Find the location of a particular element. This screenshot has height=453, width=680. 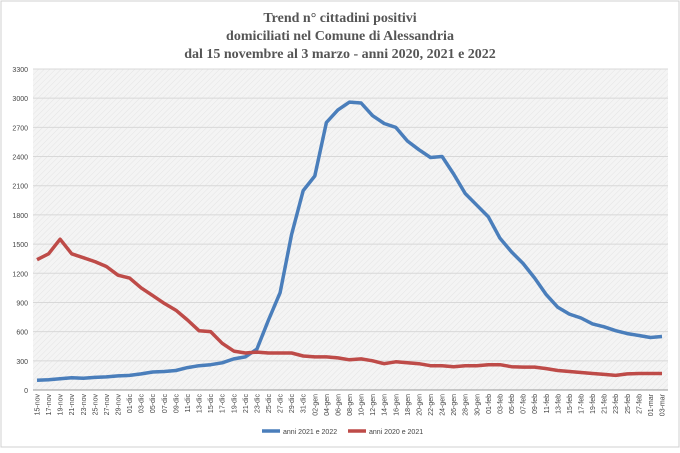

x-tick-label: 26-gen is located at coordinates (454, 405).